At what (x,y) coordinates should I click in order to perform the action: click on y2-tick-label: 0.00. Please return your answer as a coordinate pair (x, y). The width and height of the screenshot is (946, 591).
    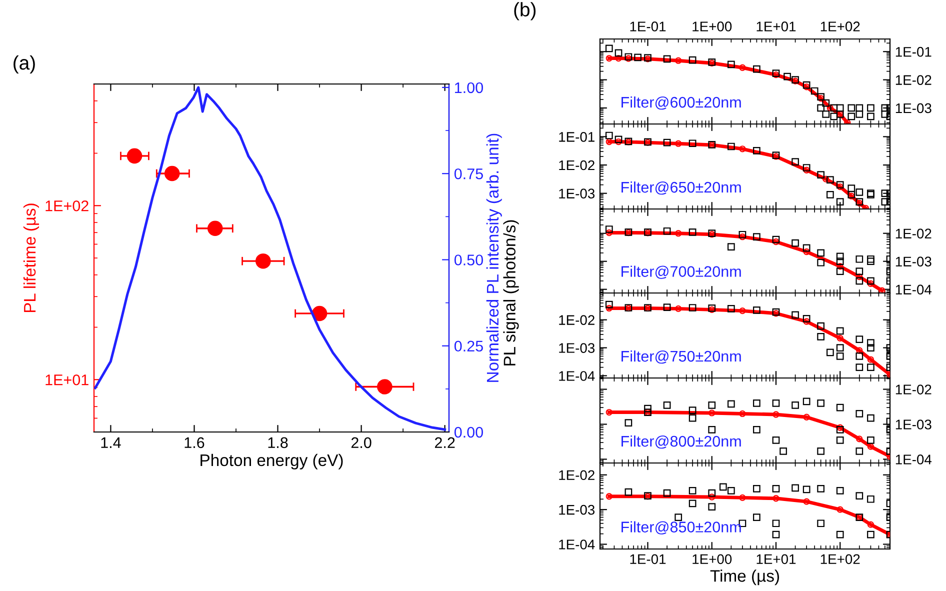
    Looking at the image, I should click on (468, 432).